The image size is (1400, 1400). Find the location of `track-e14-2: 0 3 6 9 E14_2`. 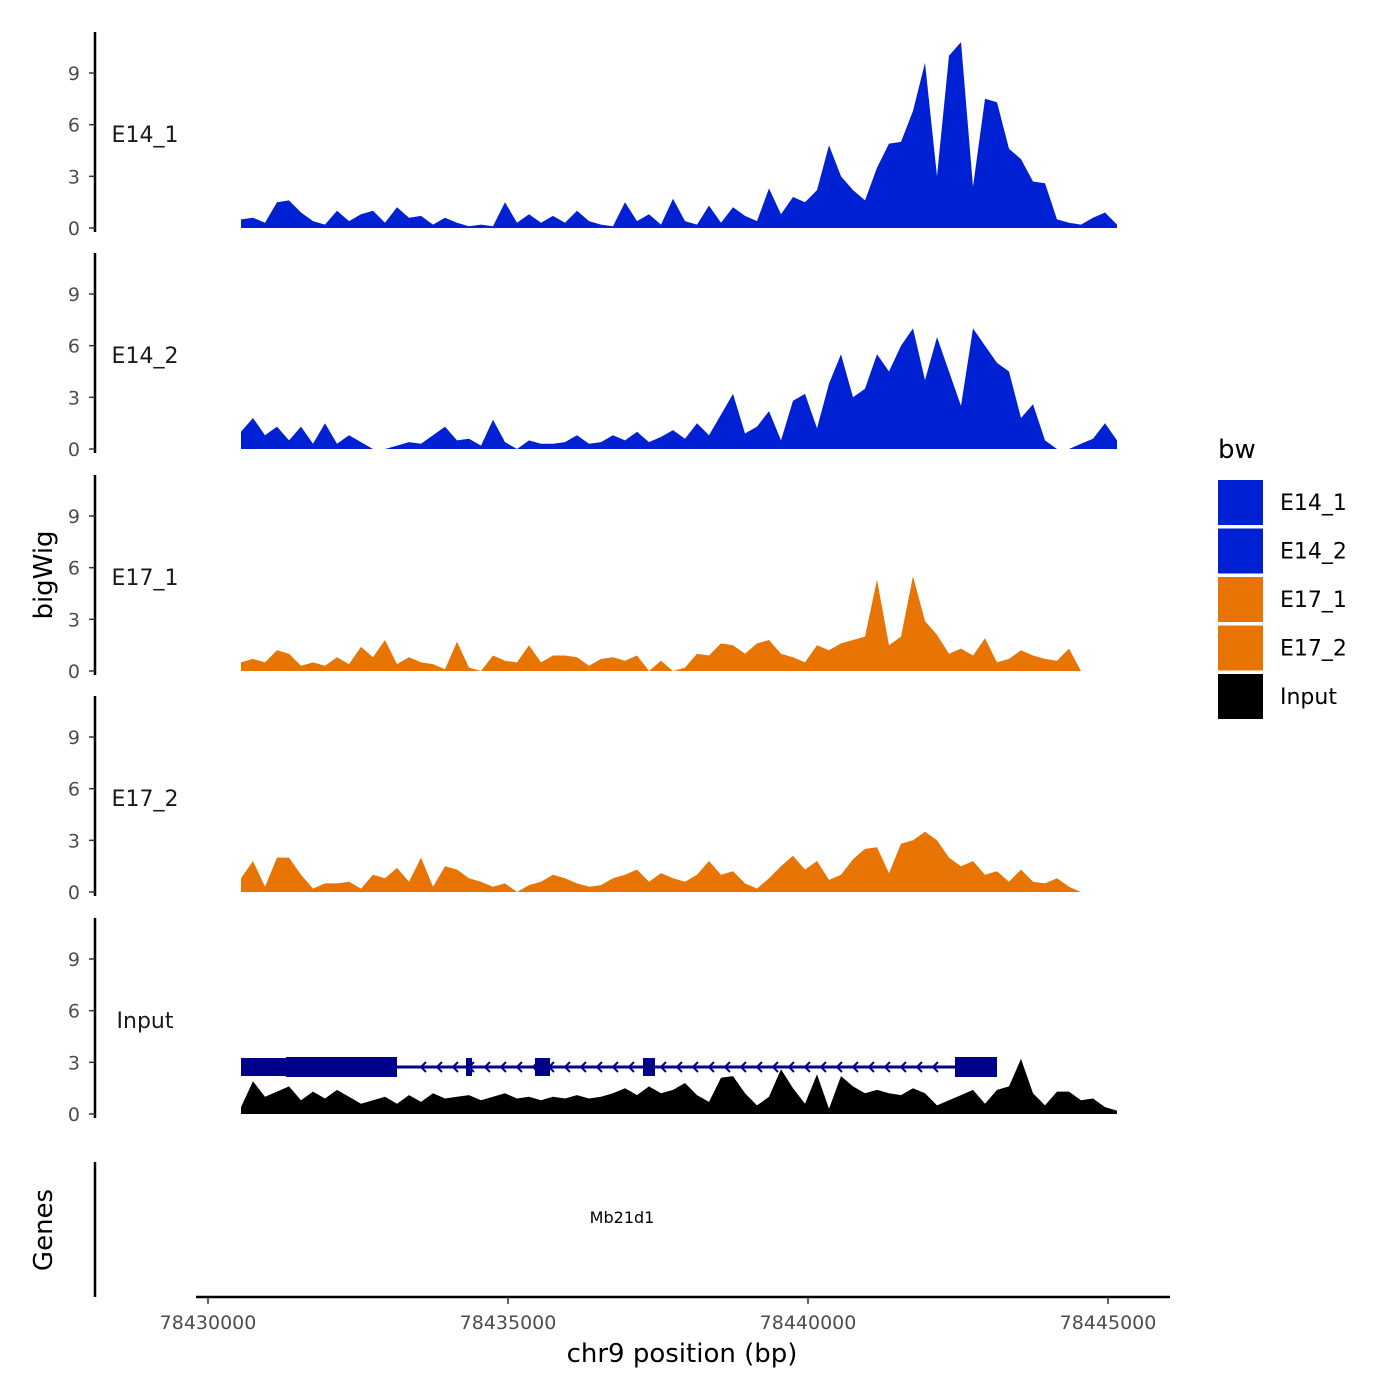

track-e14-2: 0 3 6 9 E14_2 is located at coordinates (592, 357).